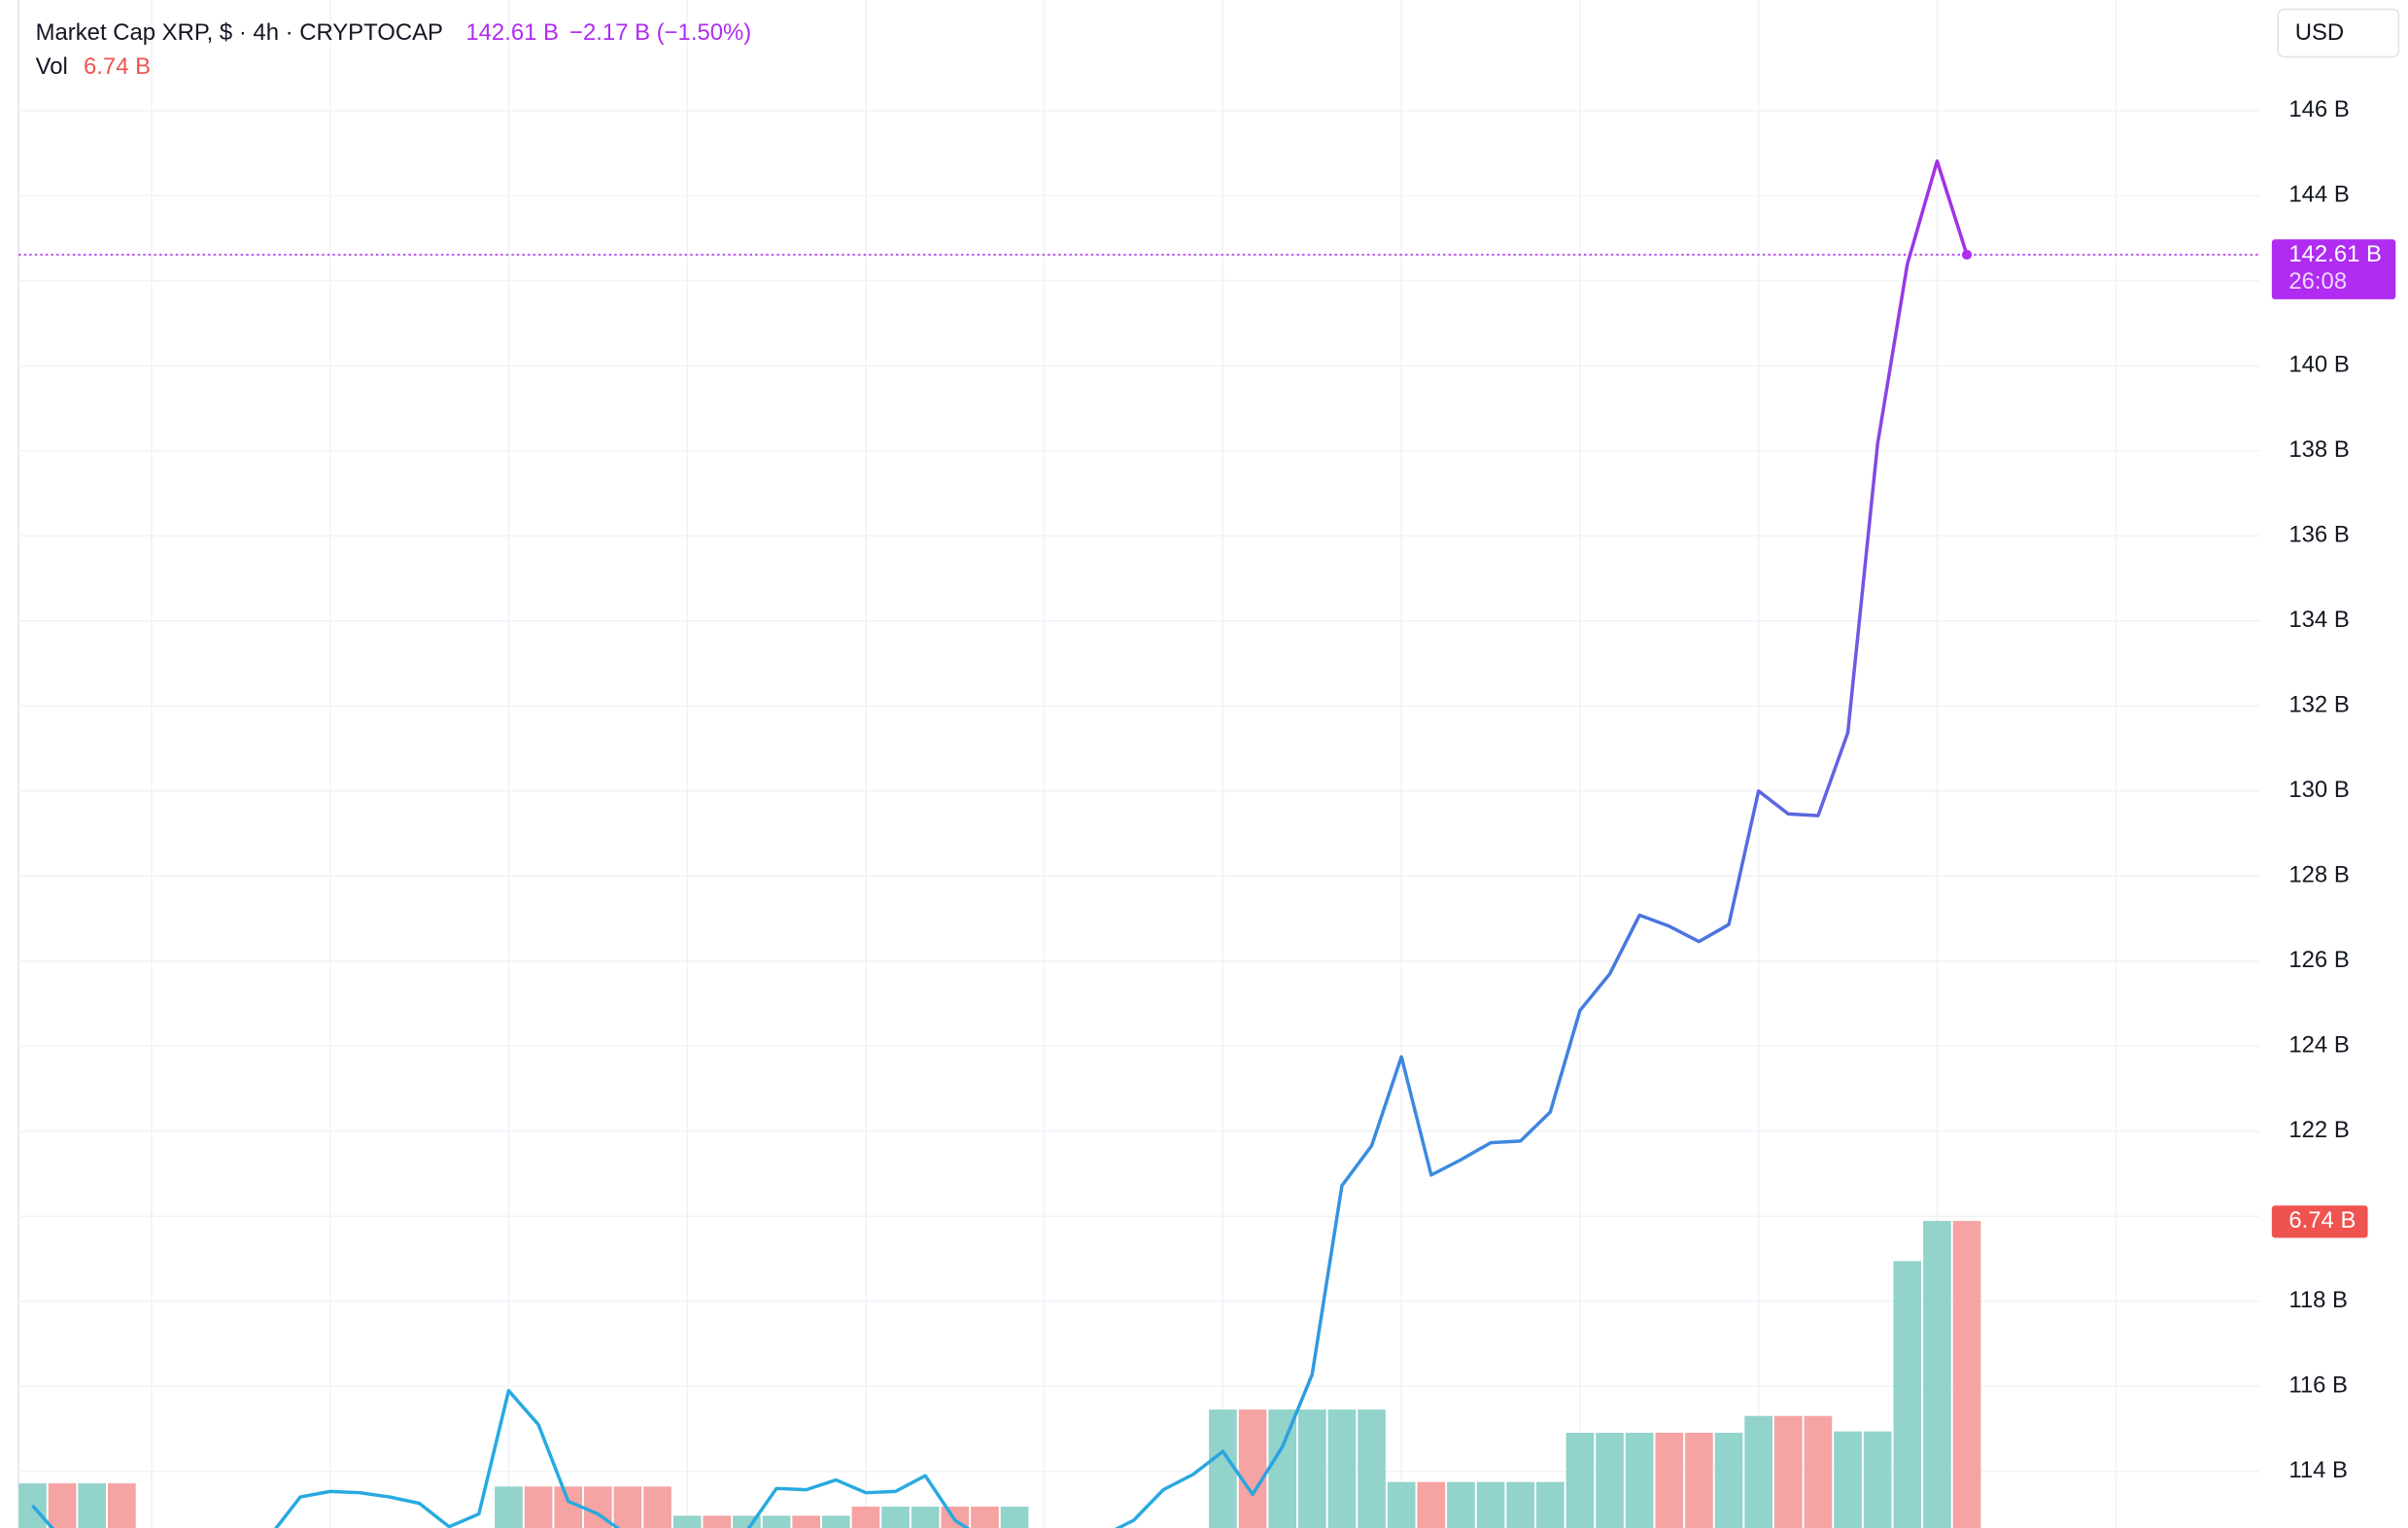 The image size is (2408, 1528). What do you see at coordinates (2319, 109) in the screenshot?
I see `y-tick-label: 146 B` at bounding box center [2319, 109].